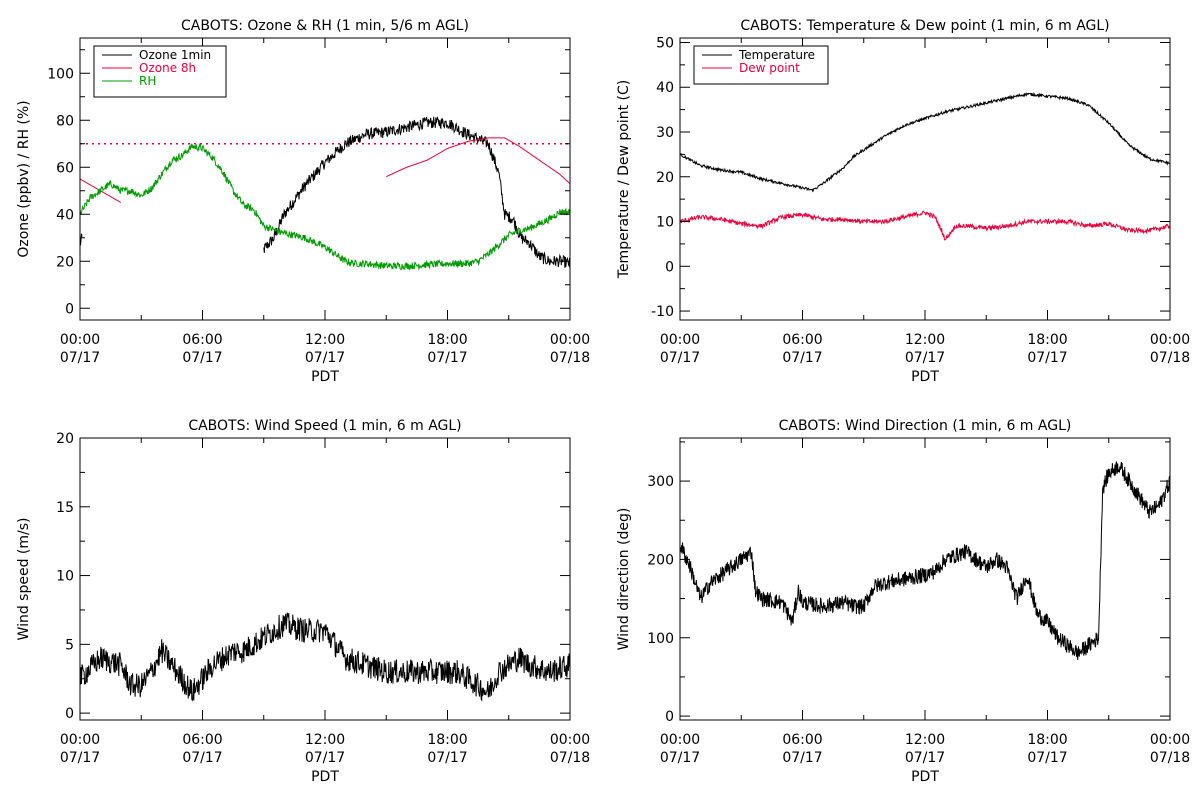 The image size is (1200, 800). I want to click on legend-entry: Temperature, so click(776, 55).